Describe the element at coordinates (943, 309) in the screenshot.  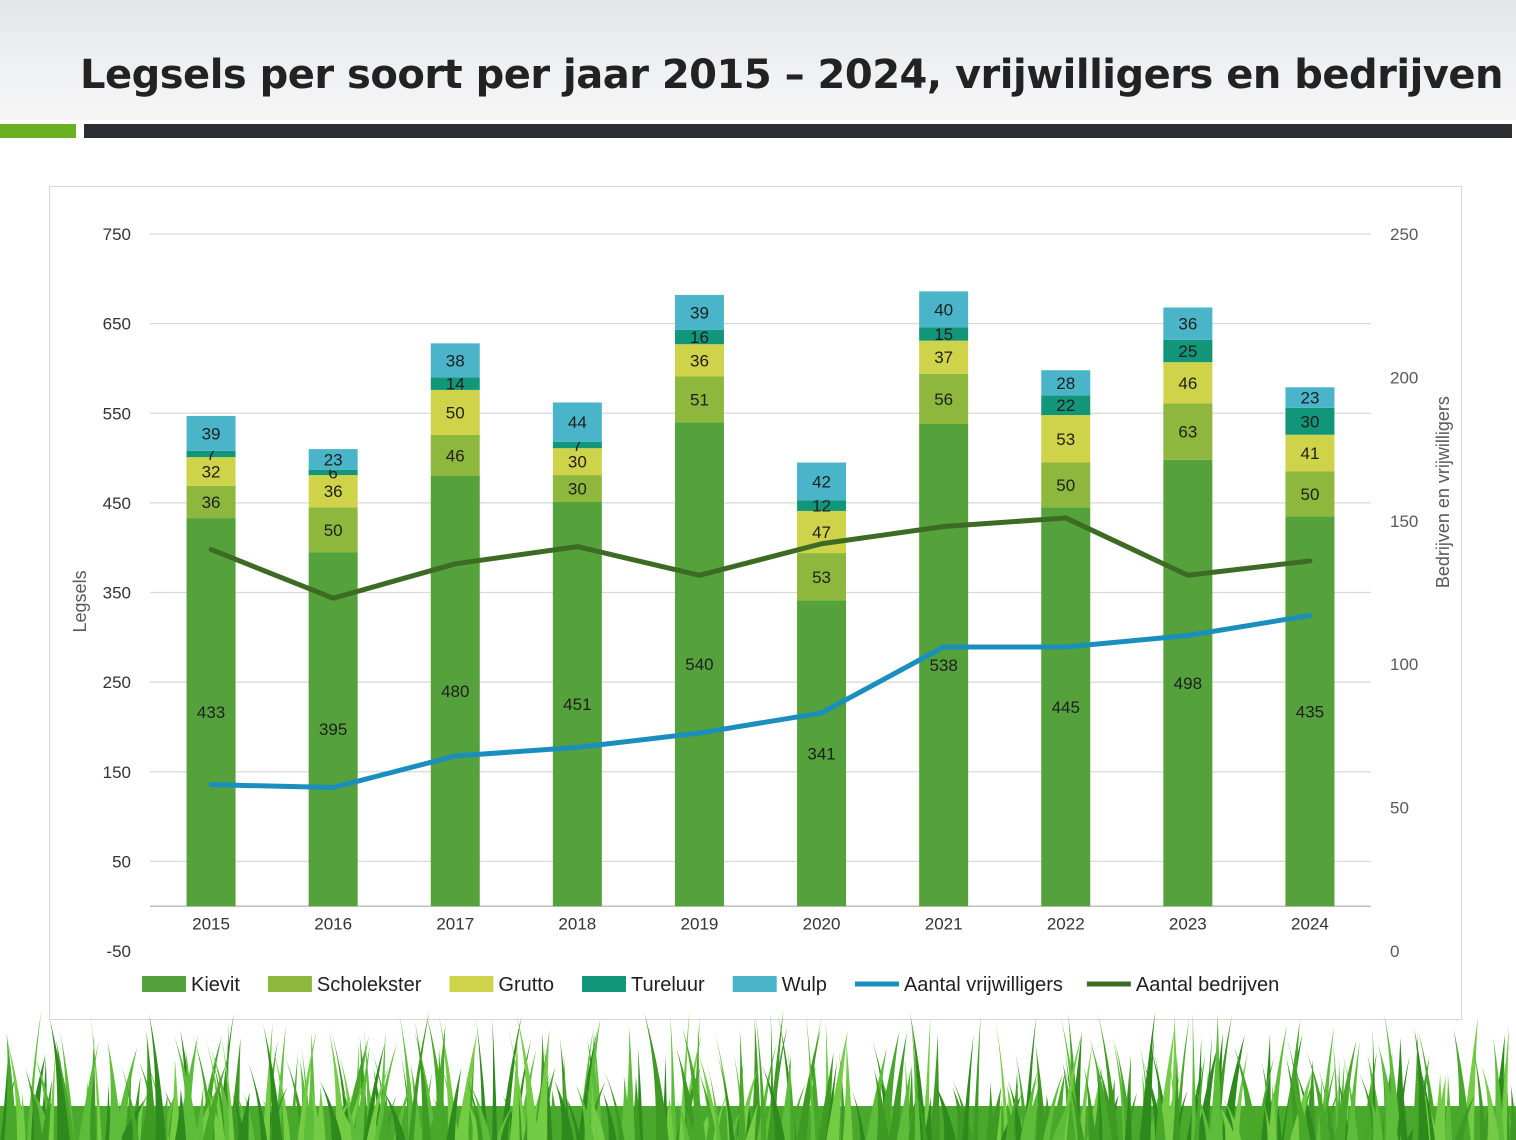
I see `data-label: 40` at that location.